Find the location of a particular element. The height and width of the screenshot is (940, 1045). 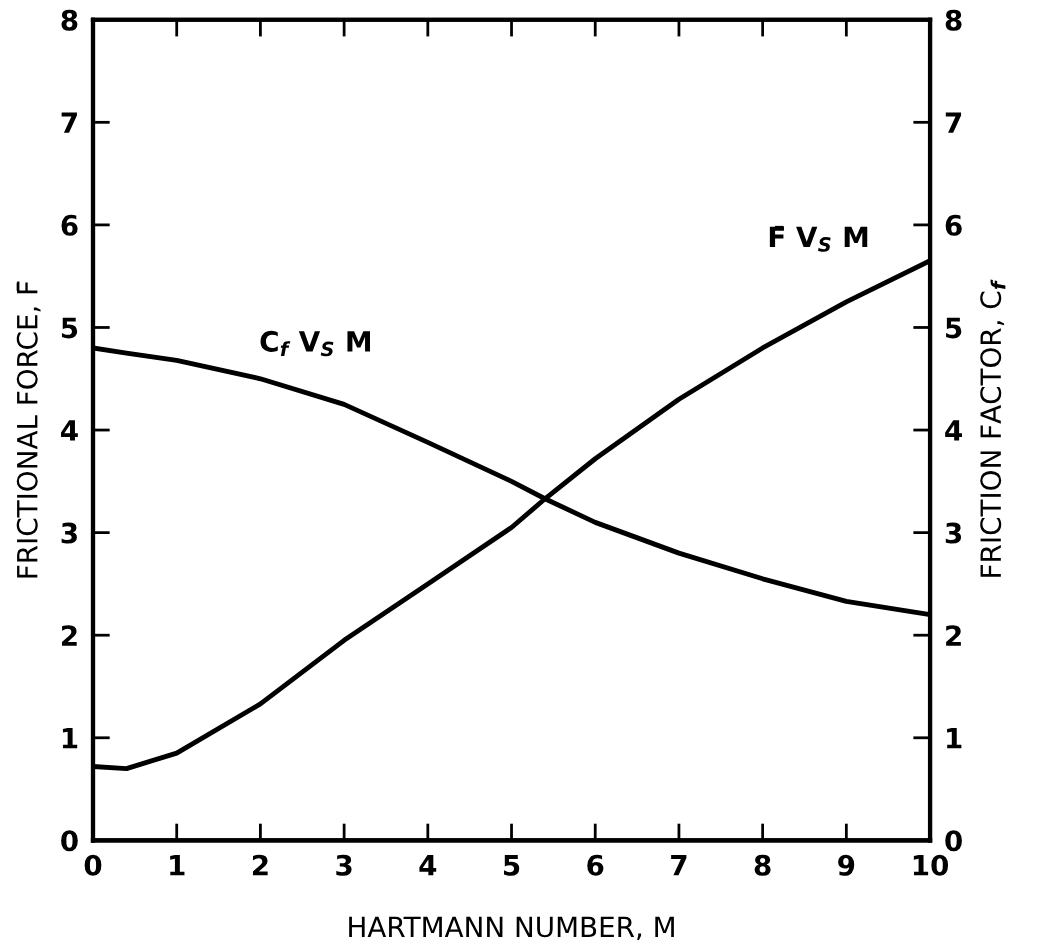

x-tick-label: 6 is located at coordinates (595, 865).